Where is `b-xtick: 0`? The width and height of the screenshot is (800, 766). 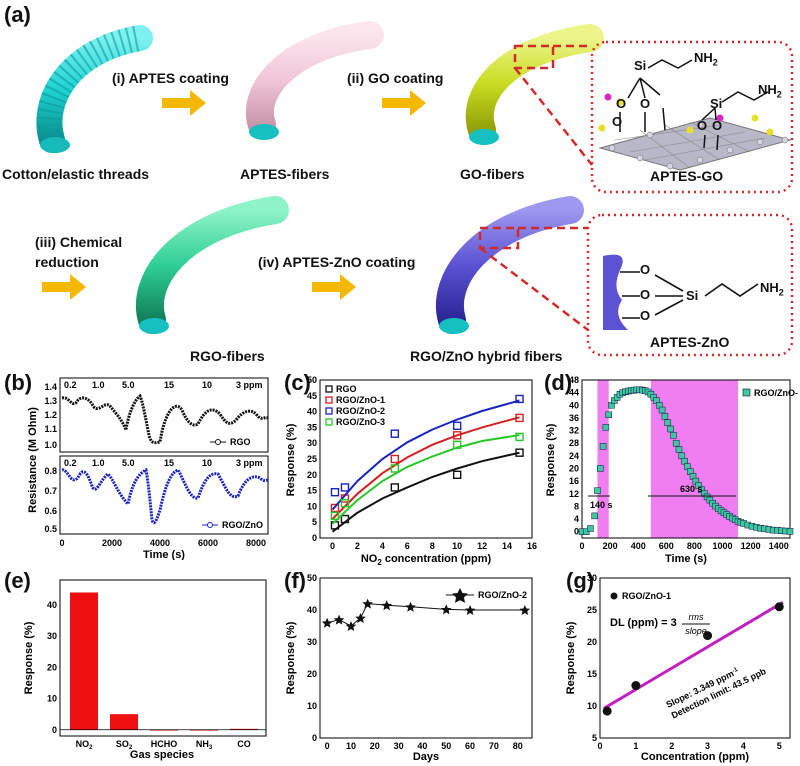 b-xtick: 0 is located at coordinates (61, 543).